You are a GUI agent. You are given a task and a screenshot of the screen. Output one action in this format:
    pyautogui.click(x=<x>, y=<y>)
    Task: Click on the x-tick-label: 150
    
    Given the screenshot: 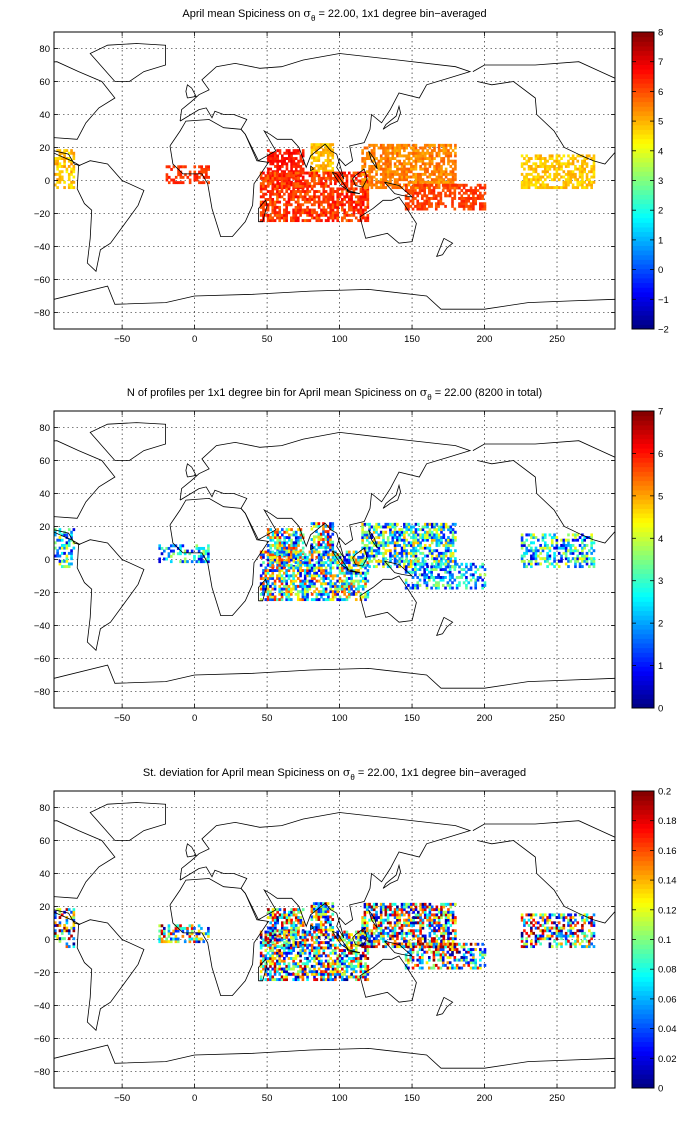 What is the action you would take?
    pyautogui.click(x=412, y=718)
    